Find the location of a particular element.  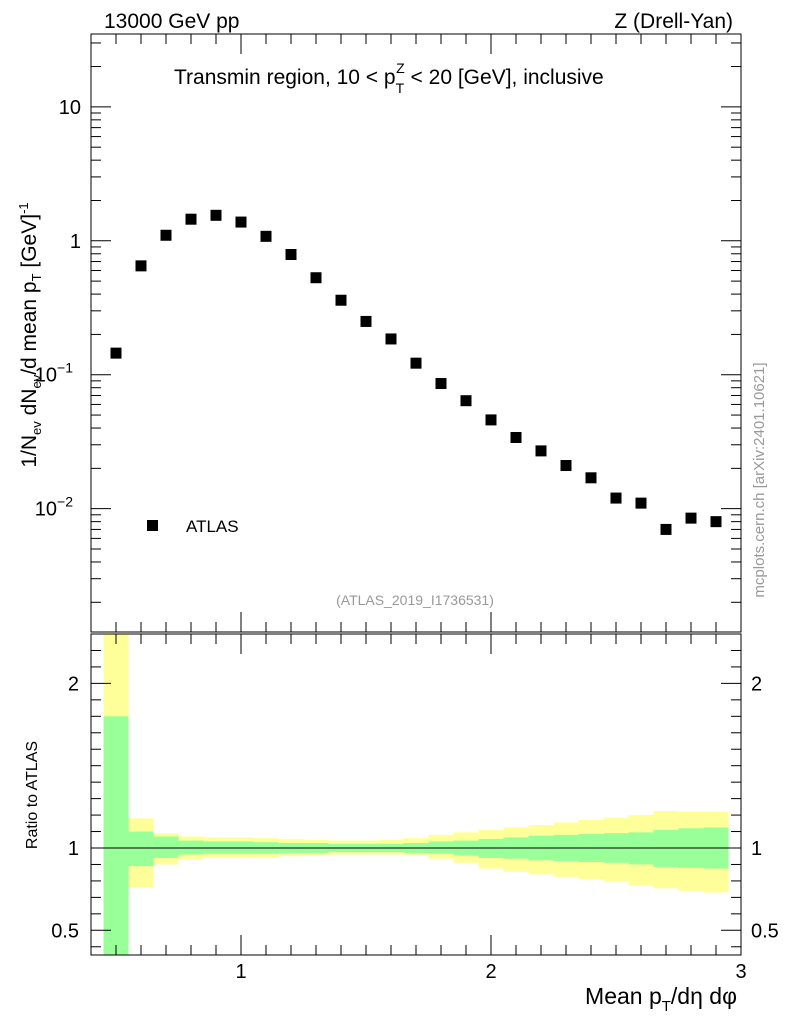

plot-title-sup: Z is located at coordinates (400, 68).